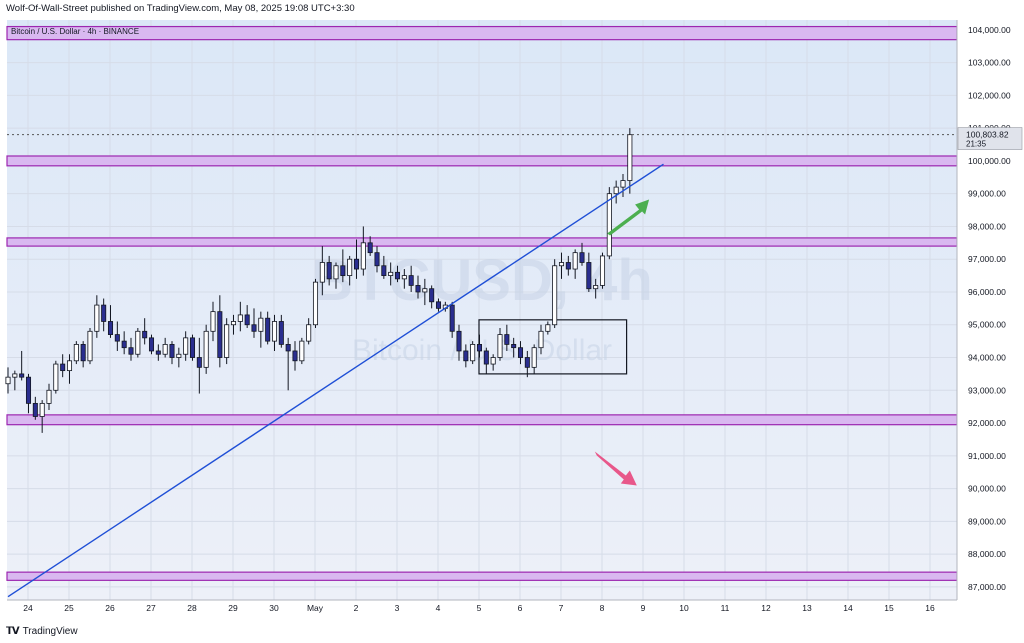 The image size is (1024, 643). I want to click on x-tick-label: 27, so click(151, 608).